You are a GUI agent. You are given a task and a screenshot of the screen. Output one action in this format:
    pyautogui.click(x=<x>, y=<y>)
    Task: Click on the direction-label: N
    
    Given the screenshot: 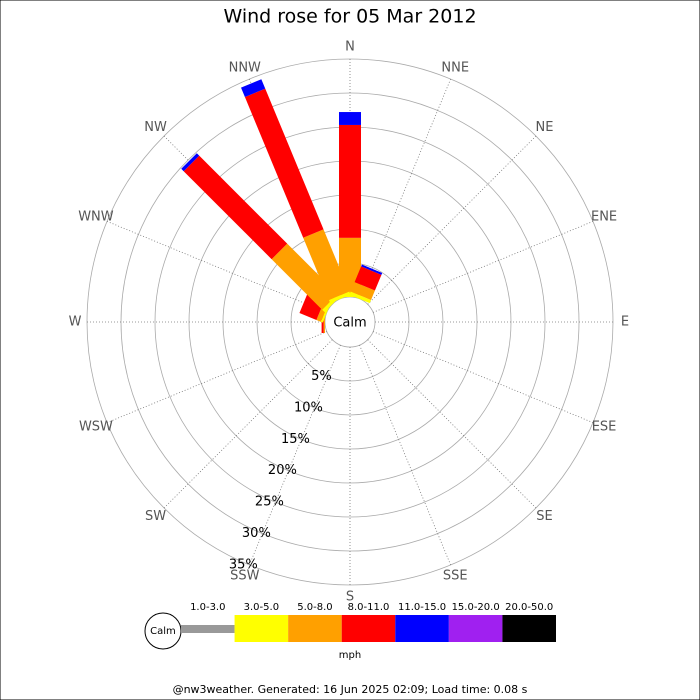 What is the action you would take?
    pyautogui.click(x=350, y=47)
    